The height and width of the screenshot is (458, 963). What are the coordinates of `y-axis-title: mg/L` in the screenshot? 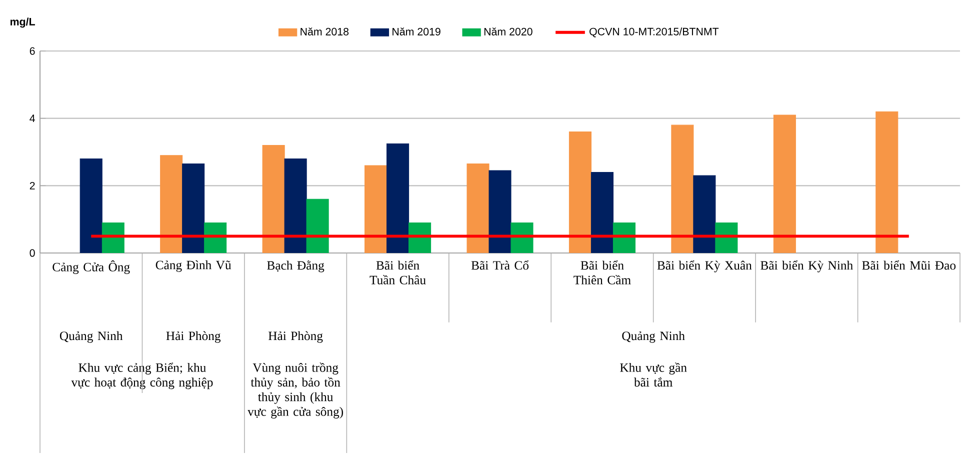 It's located at (22, 23).